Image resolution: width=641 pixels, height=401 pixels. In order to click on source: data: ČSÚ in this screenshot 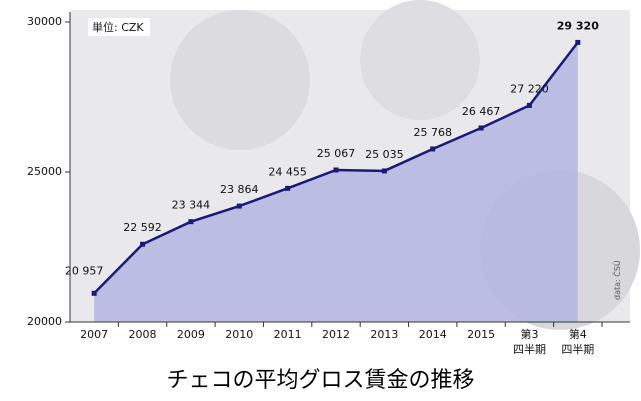, I will do `click(617, 280)`.